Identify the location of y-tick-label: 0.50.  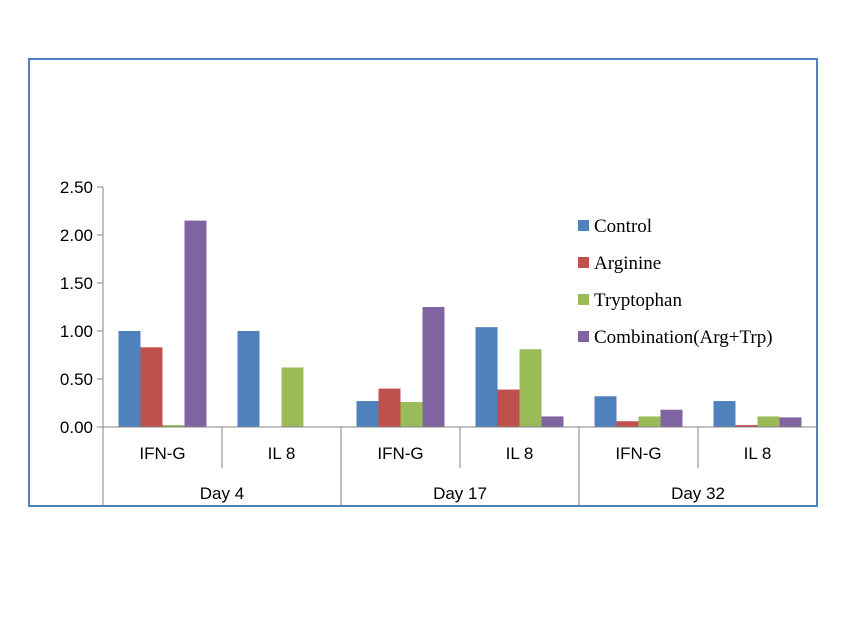
(76, 379).